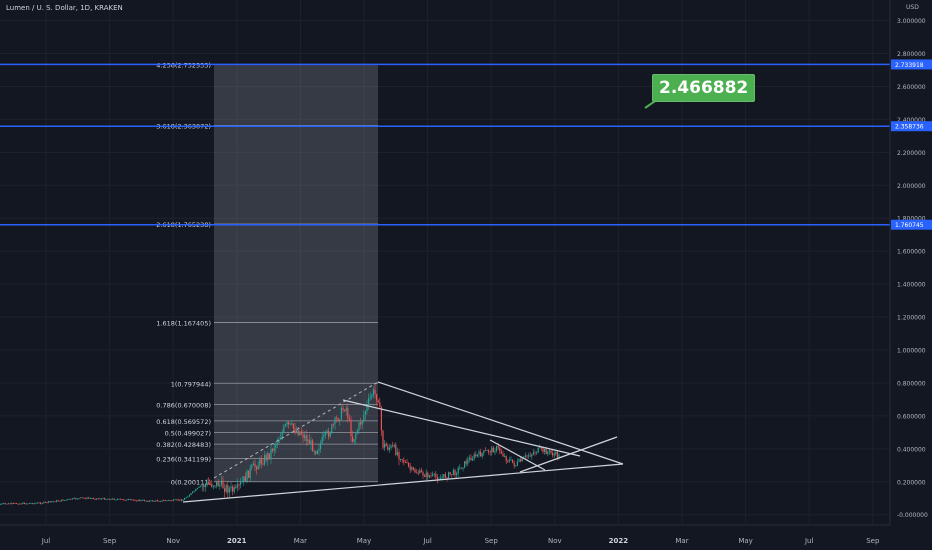  I want to click on trendline-upper-resistance, so click(500, 423).